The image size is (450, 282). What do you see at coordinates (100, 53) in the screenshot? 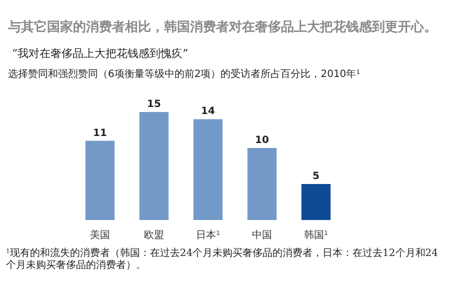
I see `chart-subtitle: “我对在奢侈品上大把花钱感到愧疚”` at bounding box center [100, 53].